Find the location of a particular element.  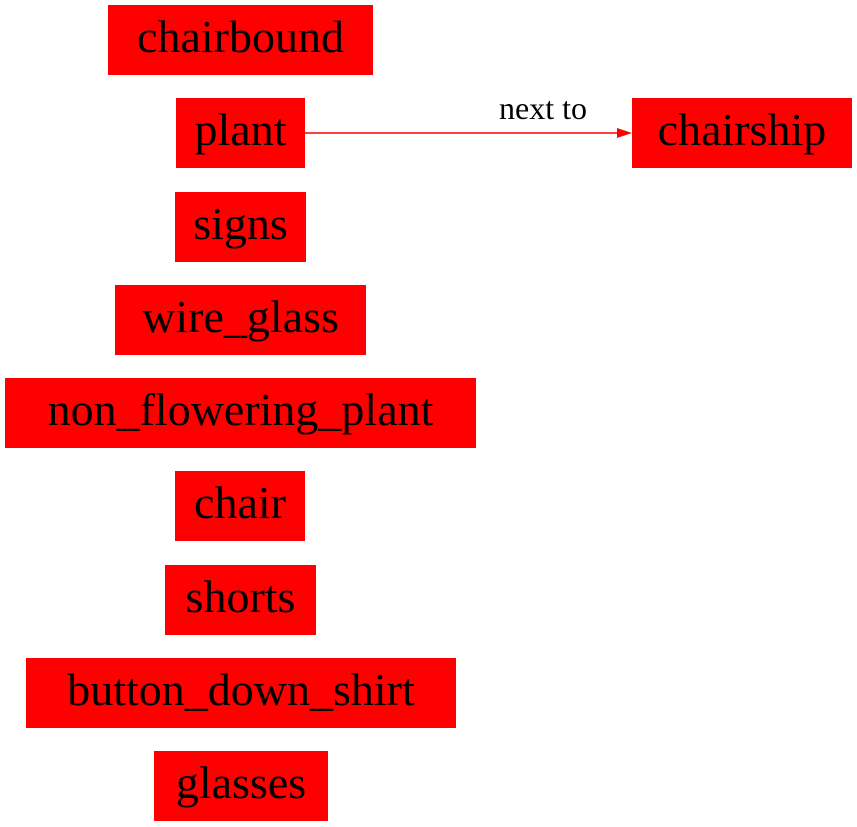

node-label: chairship is located at coordinates (742, 129).